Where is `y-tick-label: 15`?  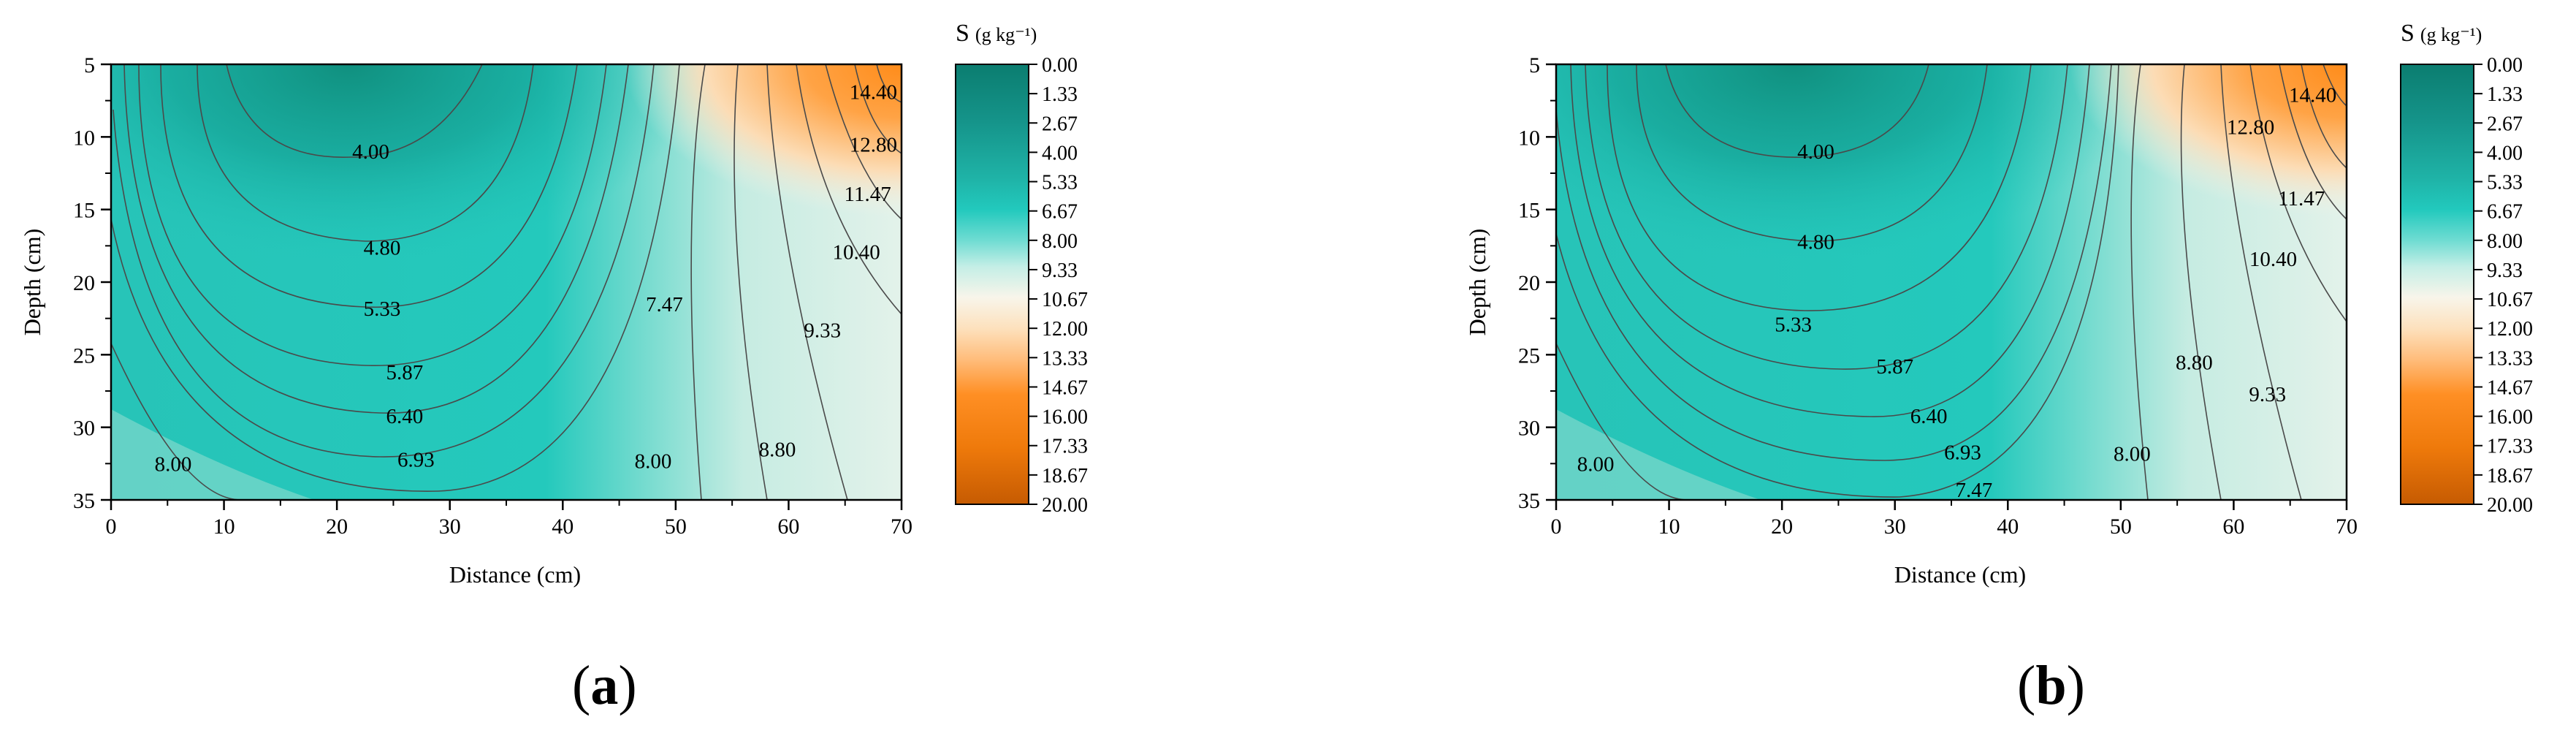
y-tick-label: 15 is located at coordinates (1529, 211).